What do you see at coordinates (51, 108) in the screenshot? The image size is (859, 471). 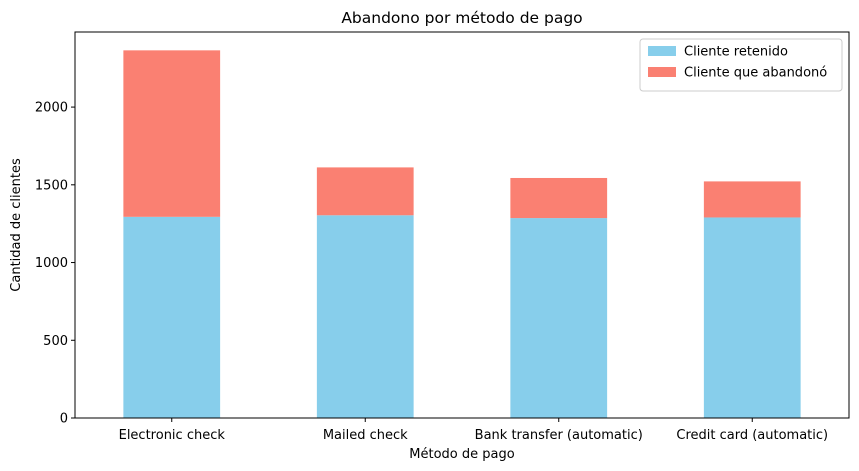 I see `y-tick-label: 2000` at bounding box center [51, 108].